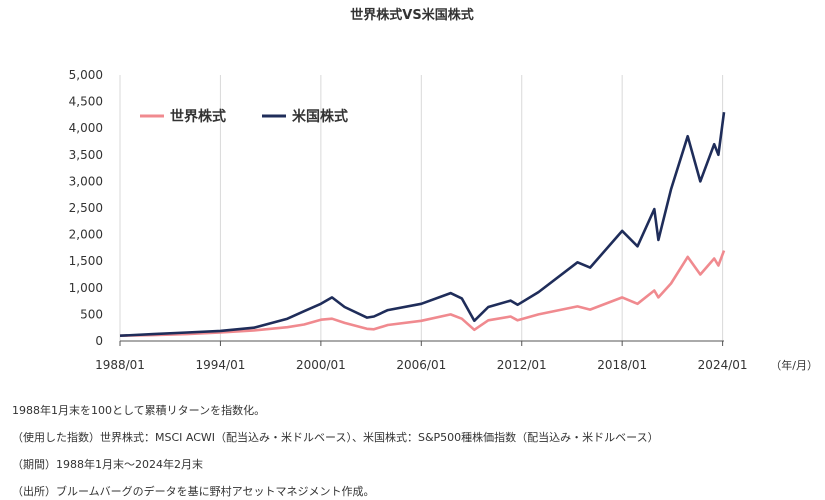  Describe the element at coordinates (622, 365) in the screenshot. I see `x-tick-label: 2018/01` at that location.